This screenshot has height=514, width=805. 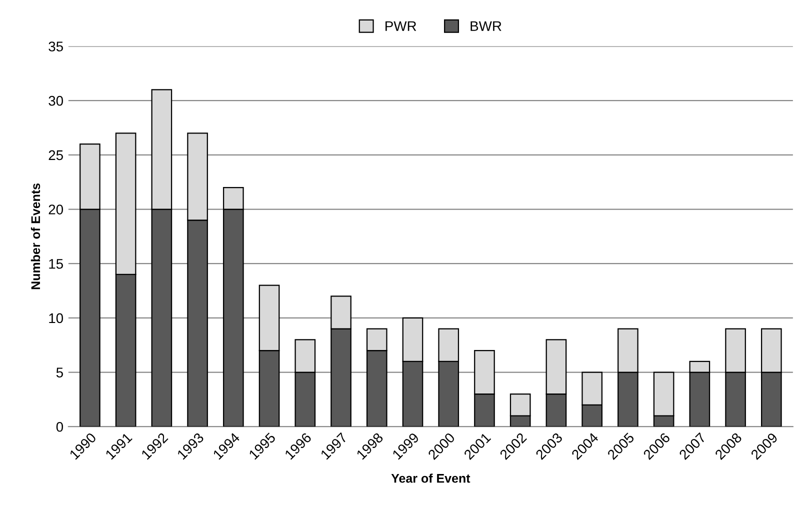 What do you see at coordinates (401, 26) in the screenshot?
I see `legend-label: PWR` at bounding box center [401, 26].